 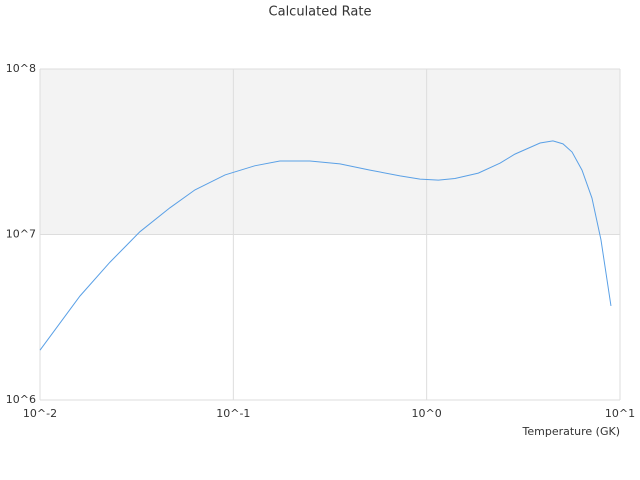 I want to click on x-tick-label: 10^-2, so click(x=40, y=413).